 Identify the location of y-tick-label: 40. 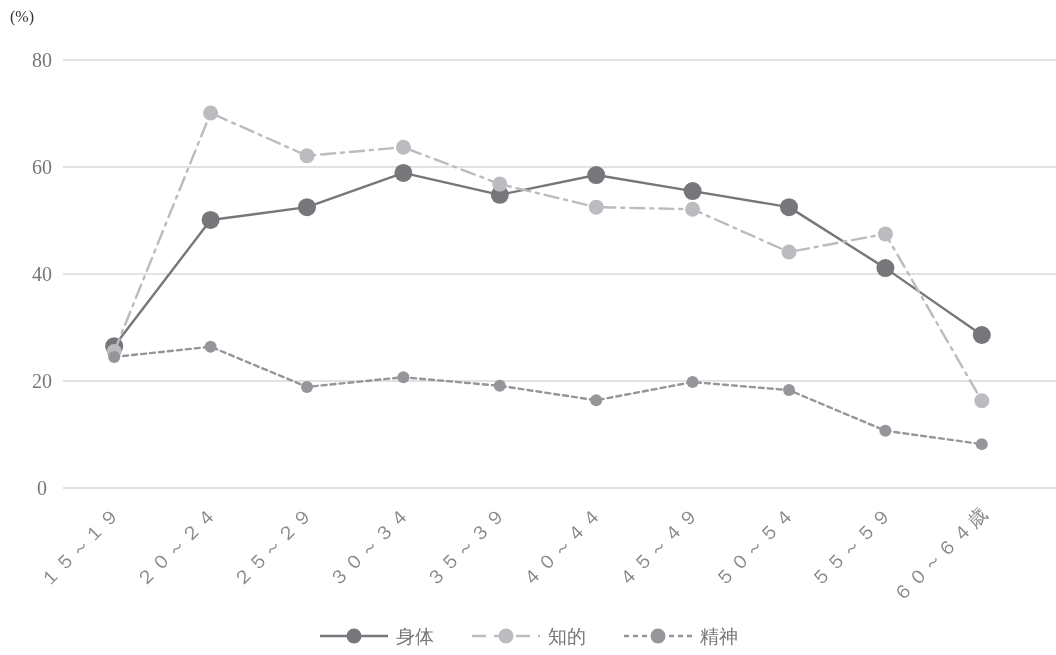
(42, 274).